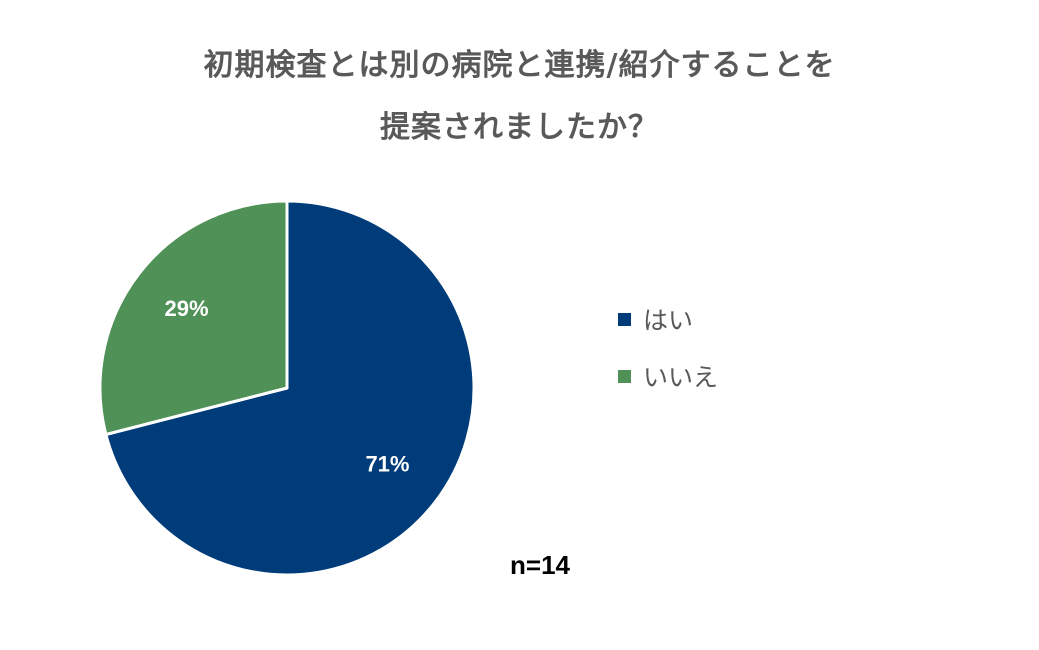 The image size is (1039, 650). Describe the element at coordinates (540, 565) in the screenshot. I see `sample-size-note: n=14` at that location.